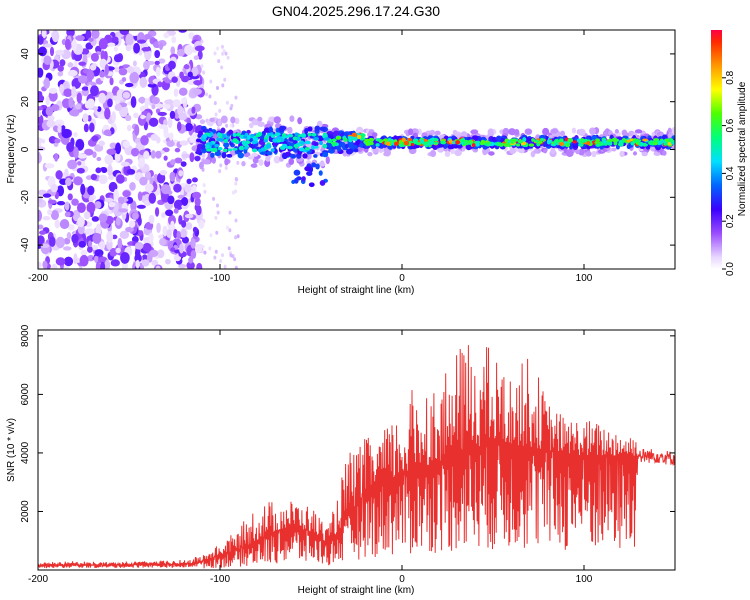  Describe the element at coordinates (38, 278) in the screenshot. I see `x-tick-label: -200` at that location.